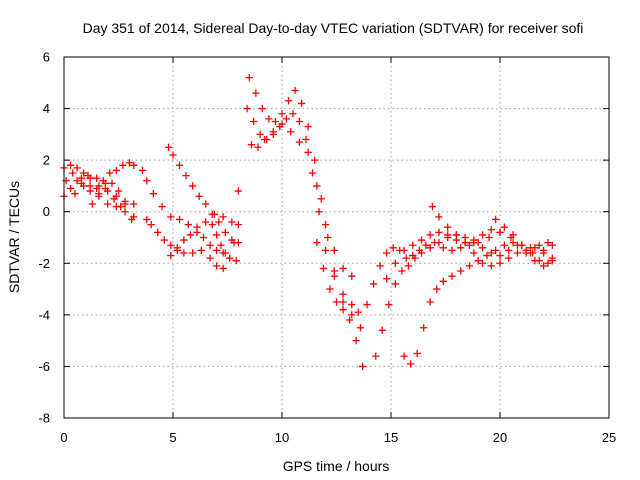  Describe the element at coordinates (44, 263) in the screenshot. I see `y-tick-label: -2` at that location.